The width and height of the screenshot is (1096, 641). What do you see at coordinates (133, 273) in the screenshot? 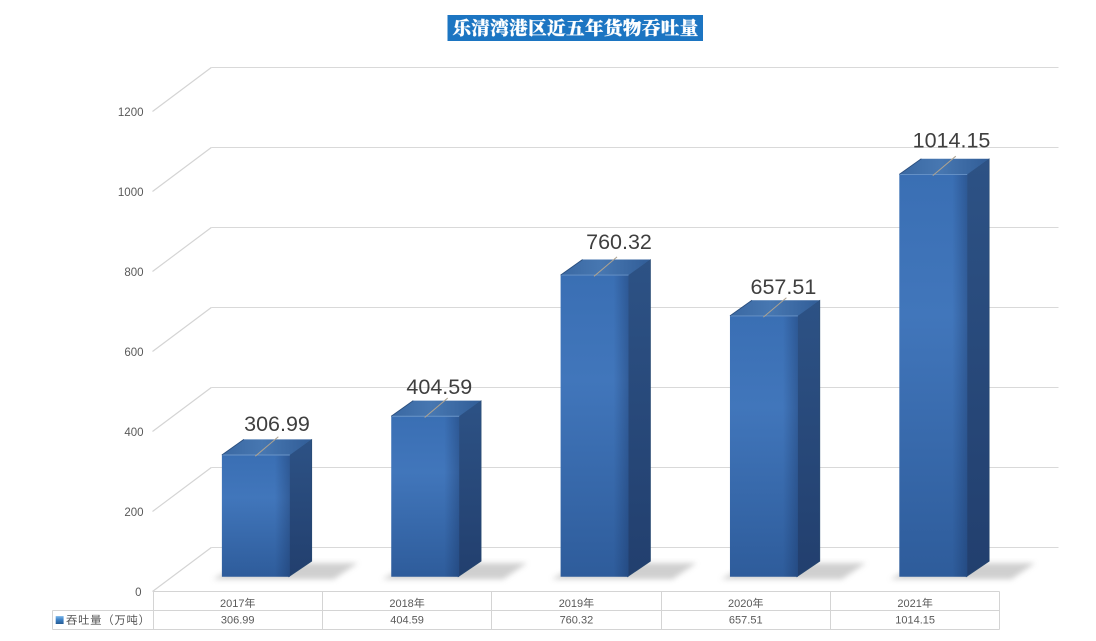
I see `svg-text: 800` at bounding box center [133, 273].